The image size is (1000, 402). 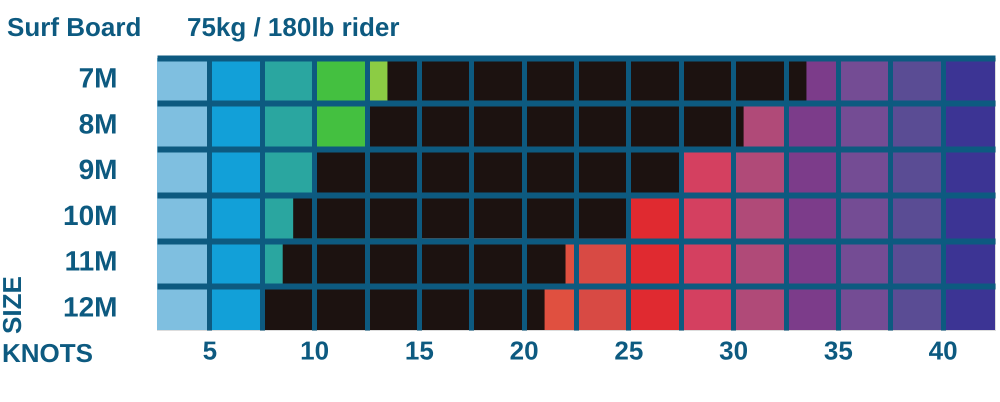 What do you see at coordinates (293, 27) in the screenshot?
I see `chart-subtitle: 75kg / 180lb rider` at bounding box center [293, 27].